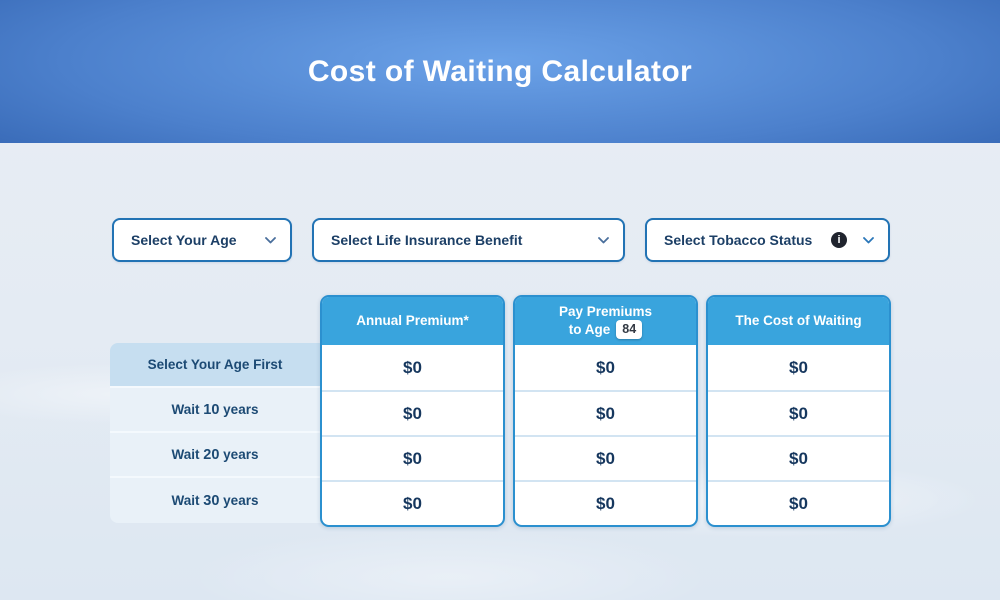  What do you see at coordinates (184, 240) in the screenshot?
I see `select-age-dropdown-label: Select Your Age` at bounding box center [184, 240].